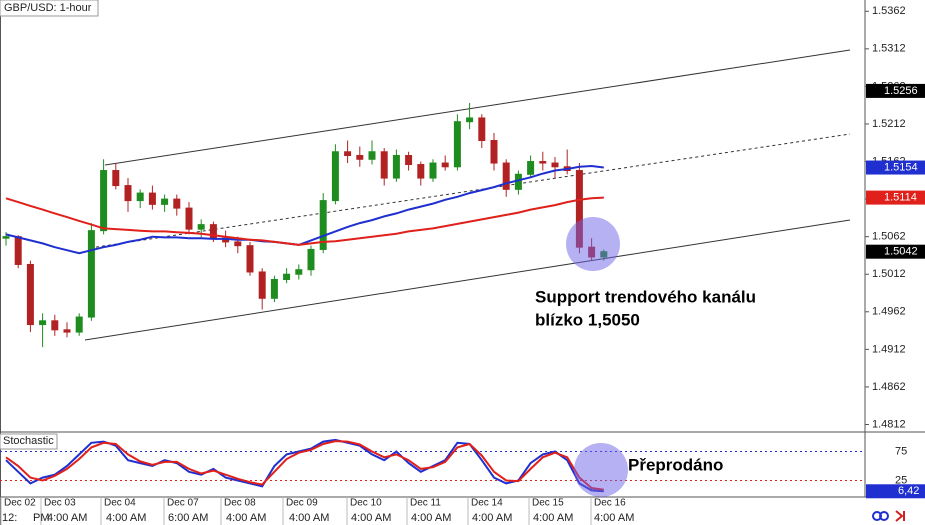 Image resolution: width=925 pixels, height=525 pixels. What do you see at coordinates (188, 518) in the screenshot?
I see `x-time-label: 6:00 AM` at bounding box center [188, 518].